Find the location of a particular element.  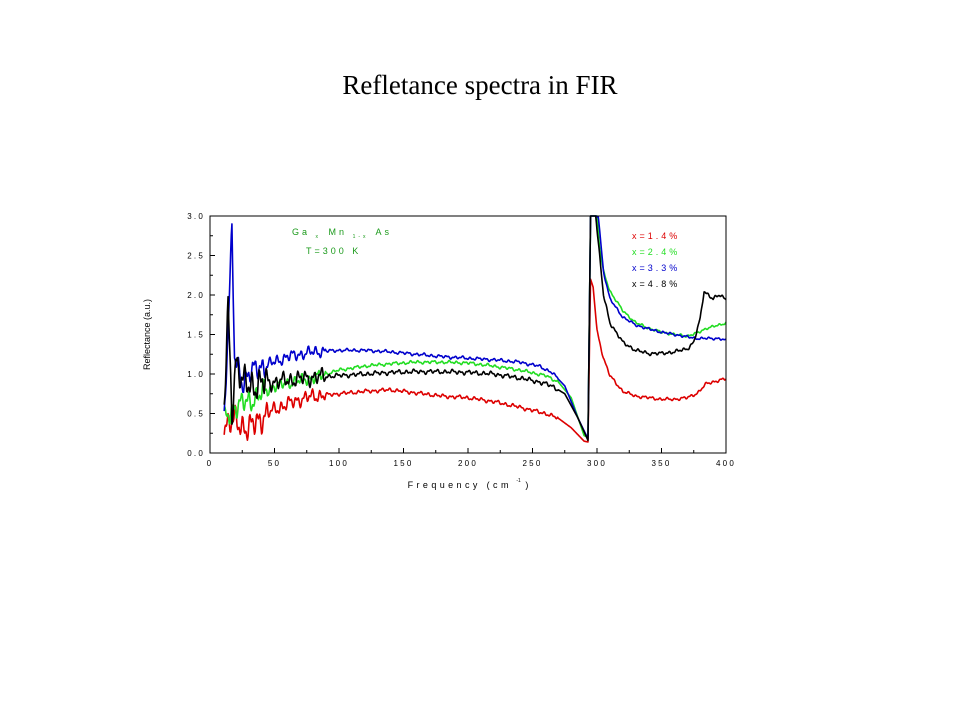

y-tick-label: 1.5 is located at coordinates (196, 335).